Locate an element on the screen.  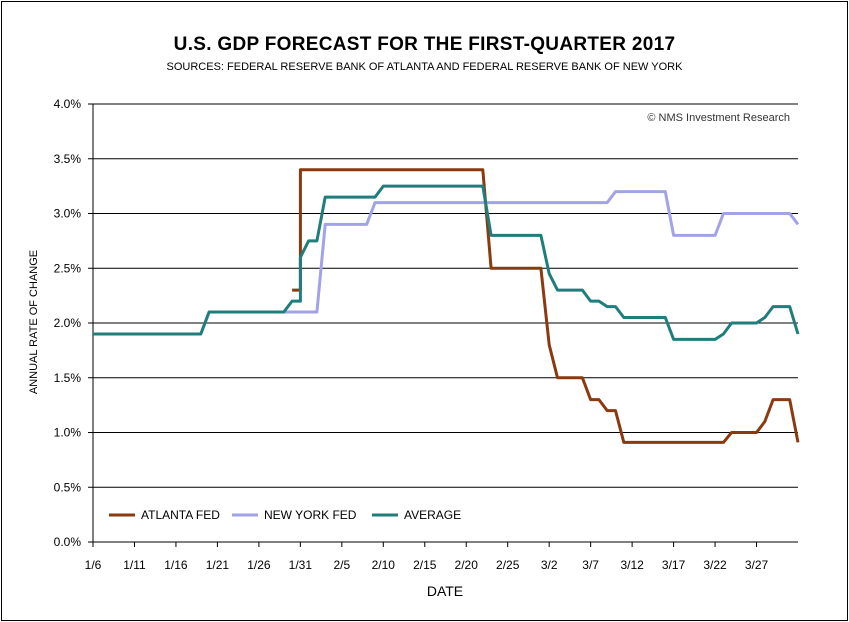
x-tick-label: 1/21 is located at coordinates (218, 565).